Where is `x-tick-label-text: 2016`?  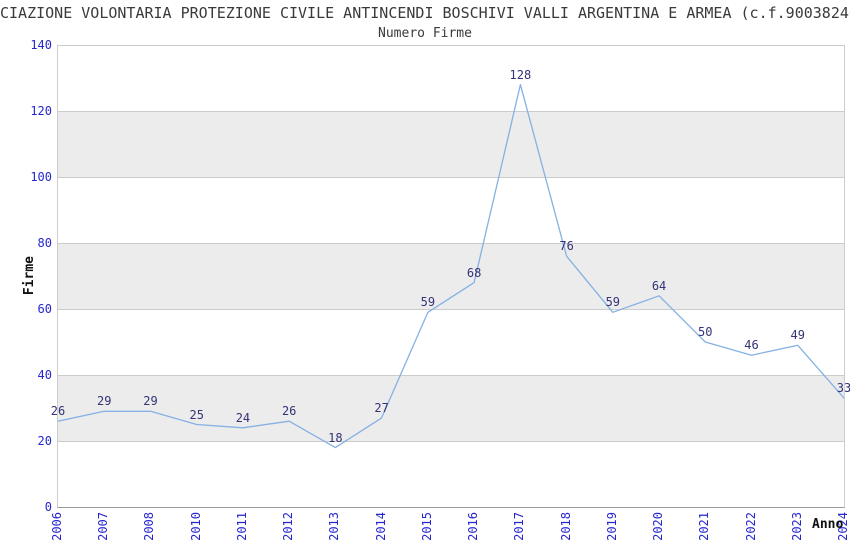
x-tick-label-text: 2016 is located at coordinates (473, 526).